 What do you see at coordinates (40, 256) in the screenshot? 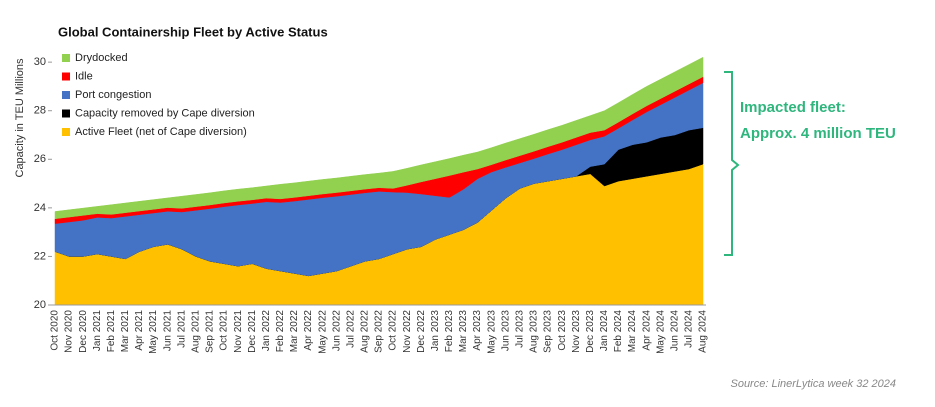
I see `y-tick-label: 22` at bounding box center [40, 256].